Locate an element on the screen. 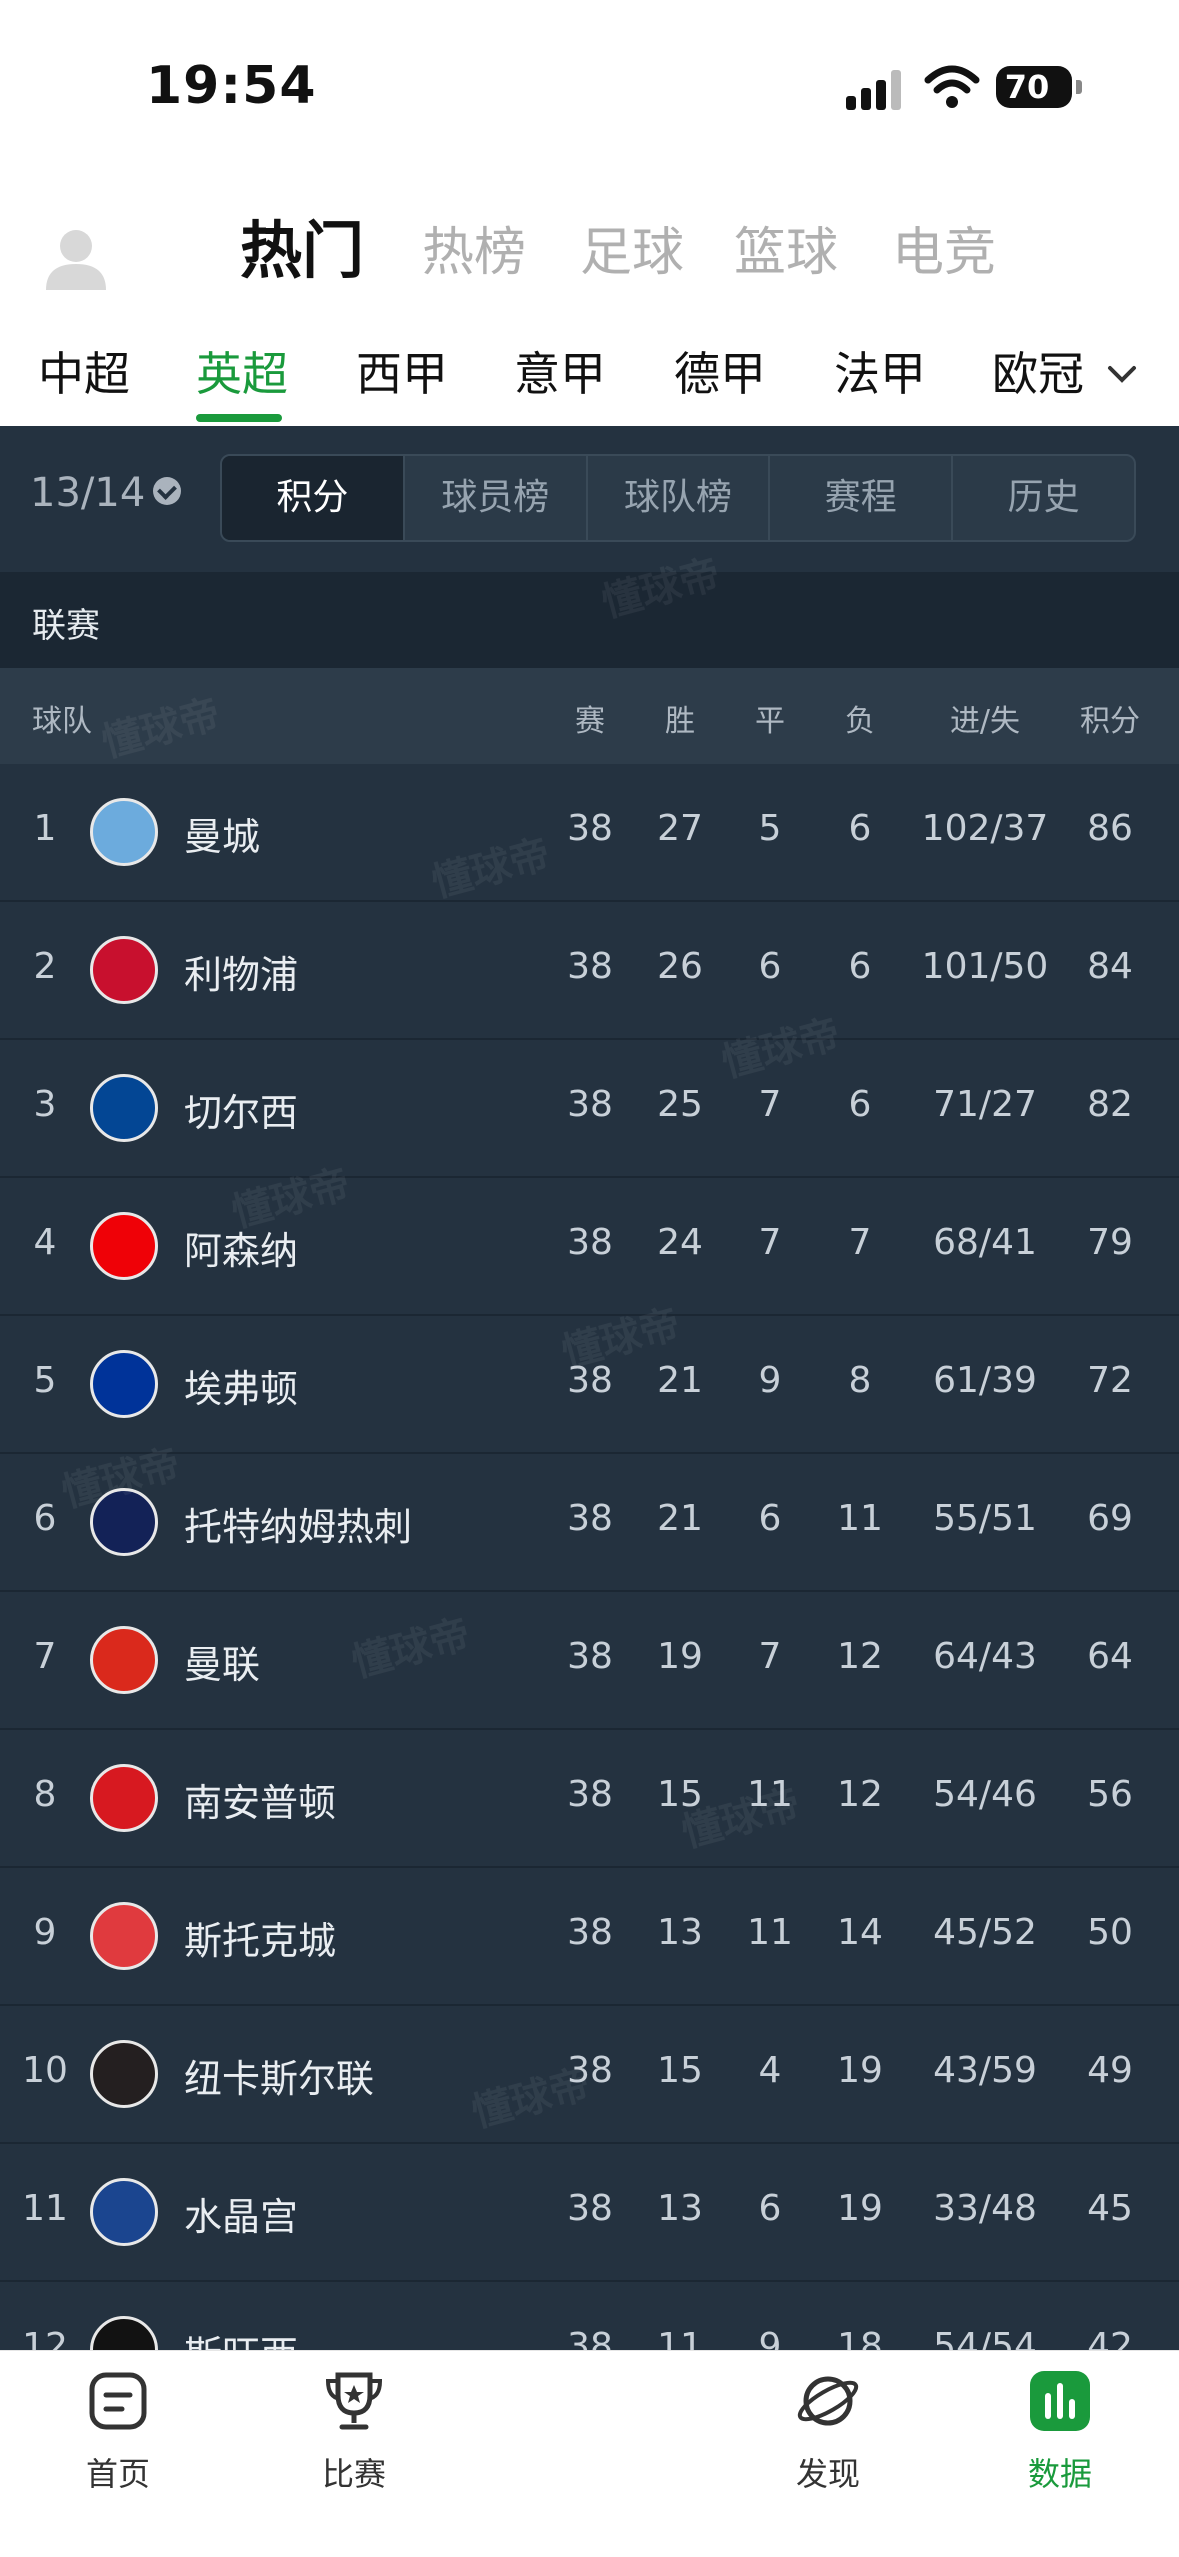 The width and height of the screenshot is (1179, 2557). top-nav: 热门 热榜 足球 篮球 电竞 is located at coordinates (589, 250).